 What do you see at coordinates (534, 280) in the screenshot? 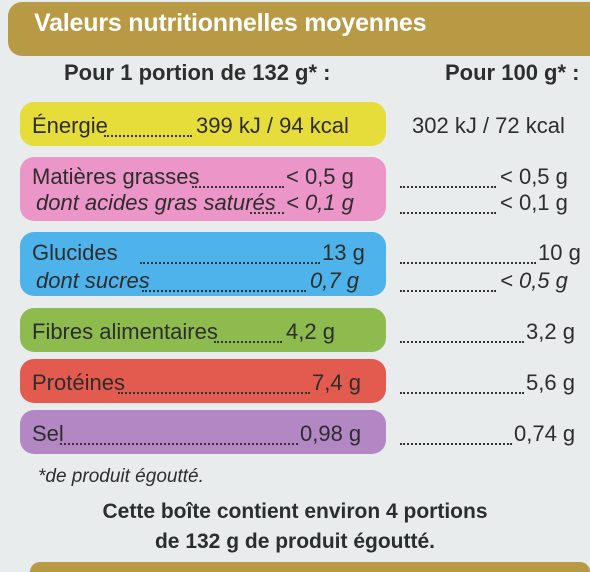
I see `dont-sucres-per100-value: < 0,5 g` at bounding box center [534, 280].